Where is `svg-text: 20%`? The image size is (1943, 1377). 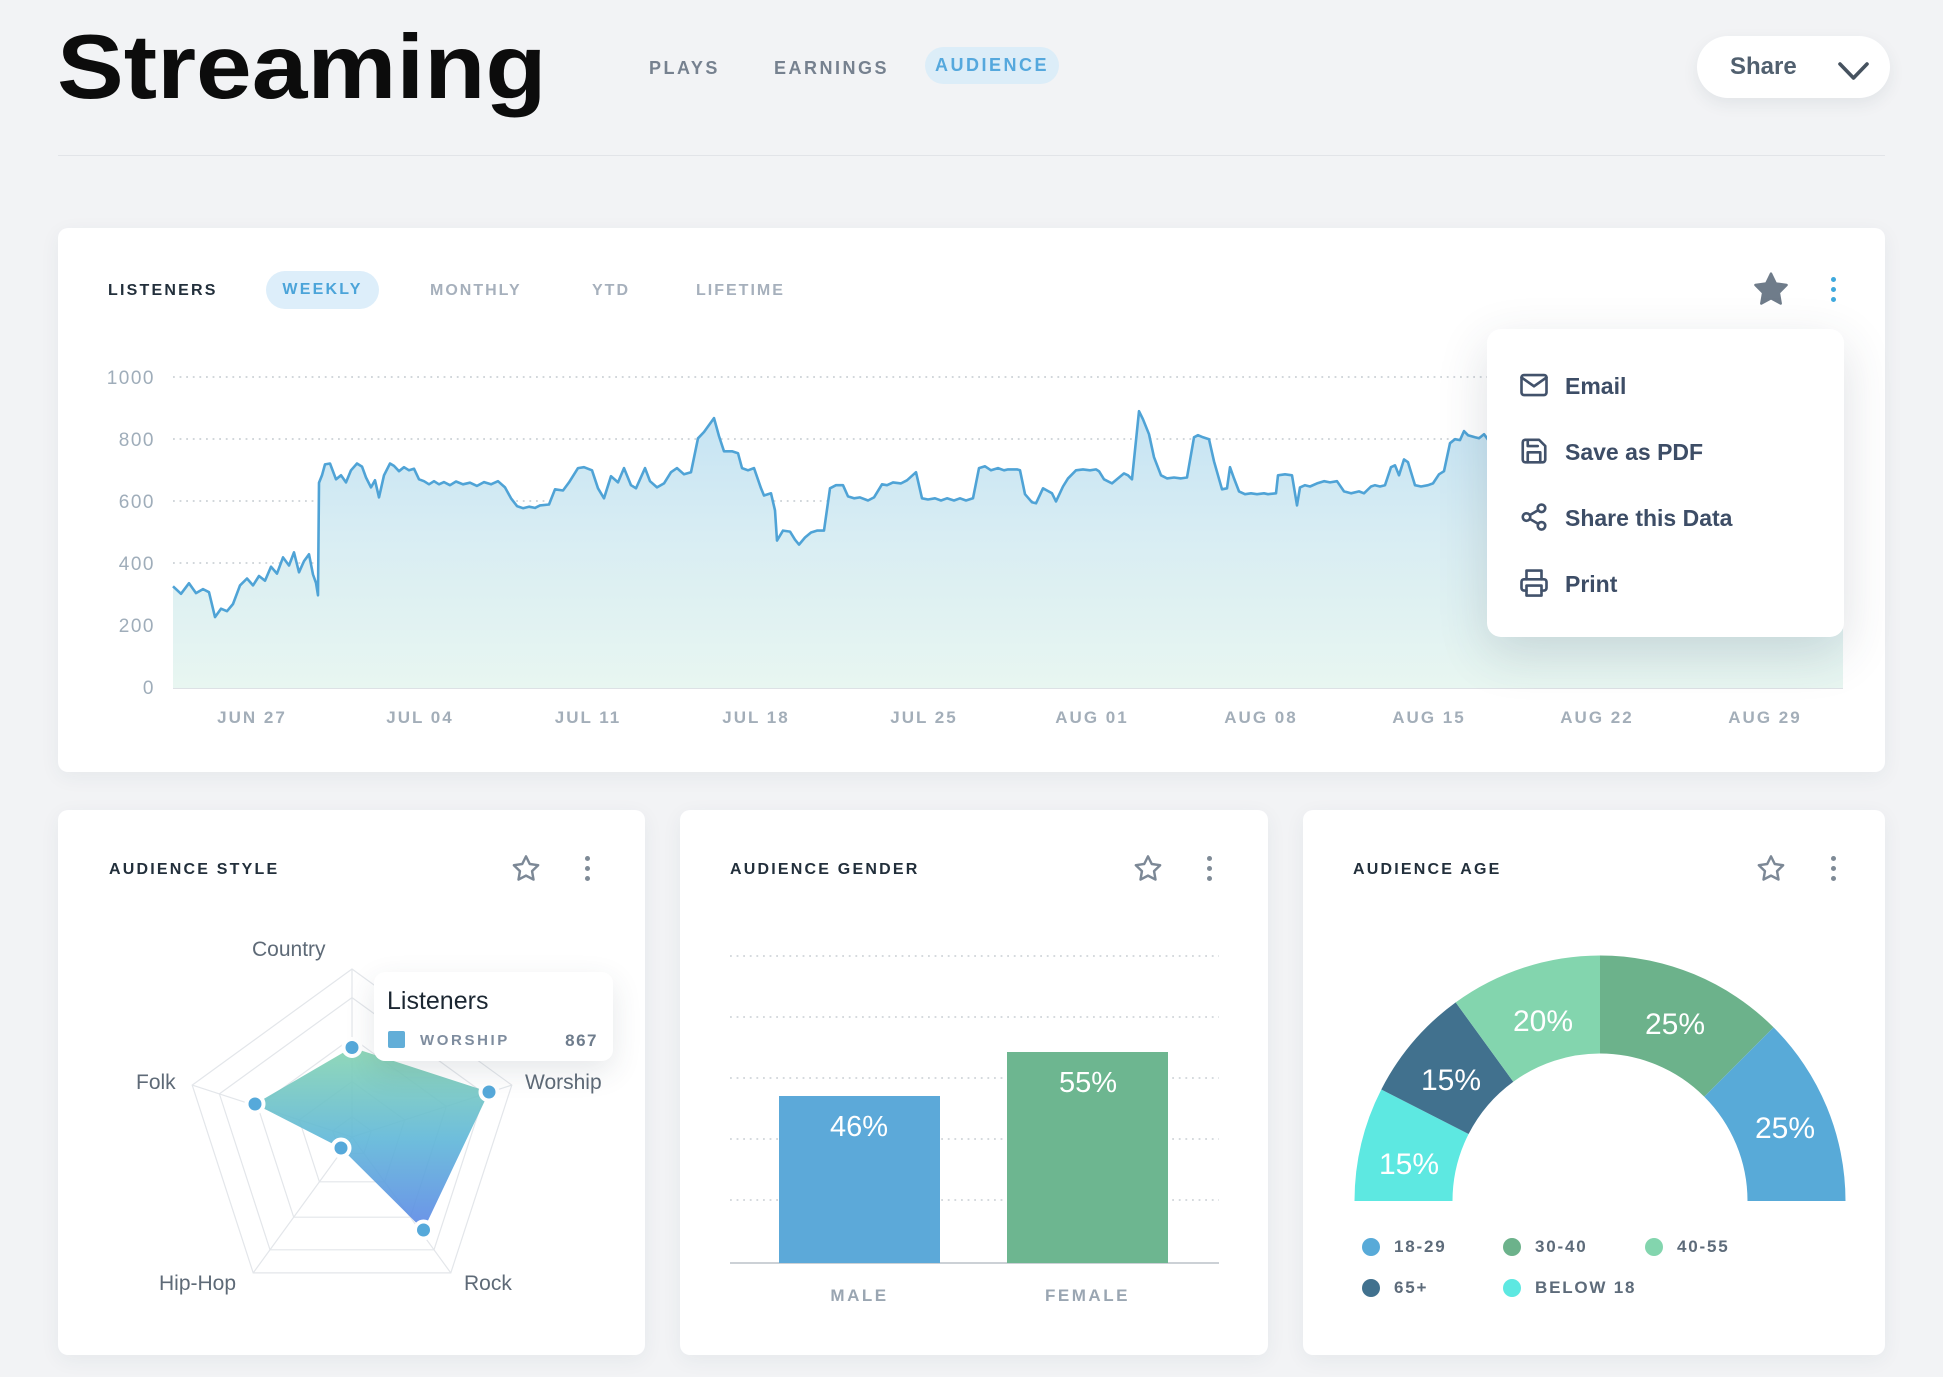 svg-text: 20% is located at coordinates (1543, 1021).